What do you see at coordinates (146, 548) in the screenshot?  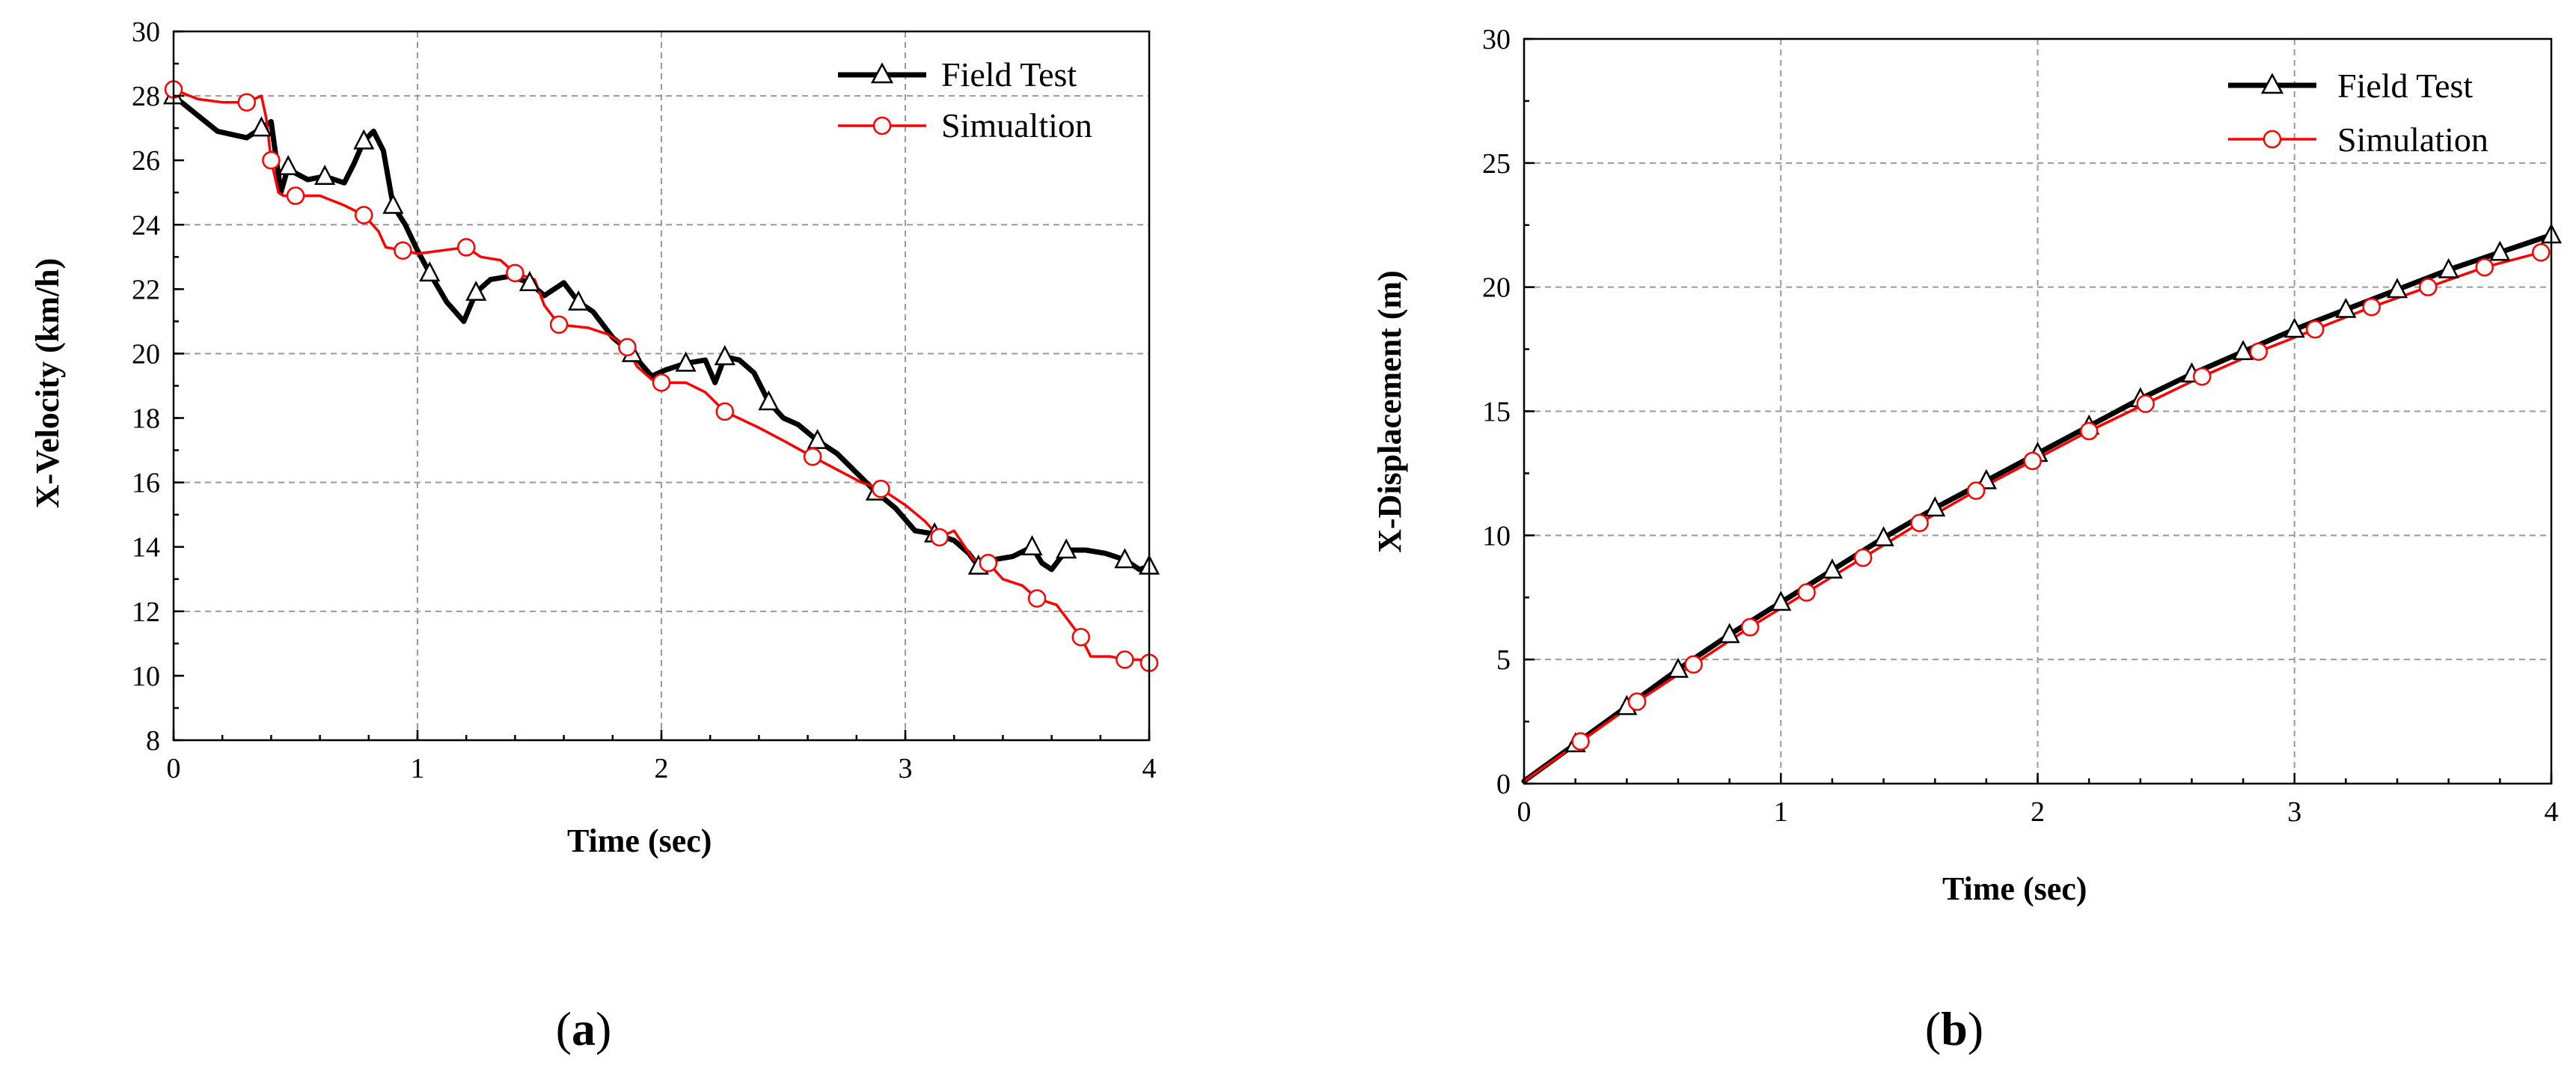 I see `y-tick-label: 14` at bounding box center [146, 548].